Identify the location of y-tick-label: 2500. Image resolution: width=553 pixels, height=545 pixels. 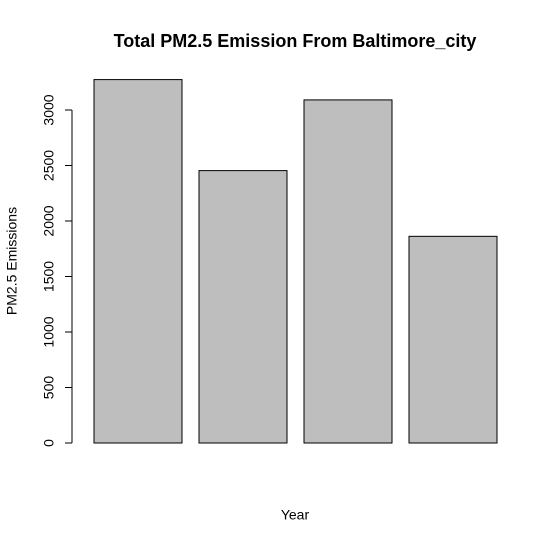
(49, 165).